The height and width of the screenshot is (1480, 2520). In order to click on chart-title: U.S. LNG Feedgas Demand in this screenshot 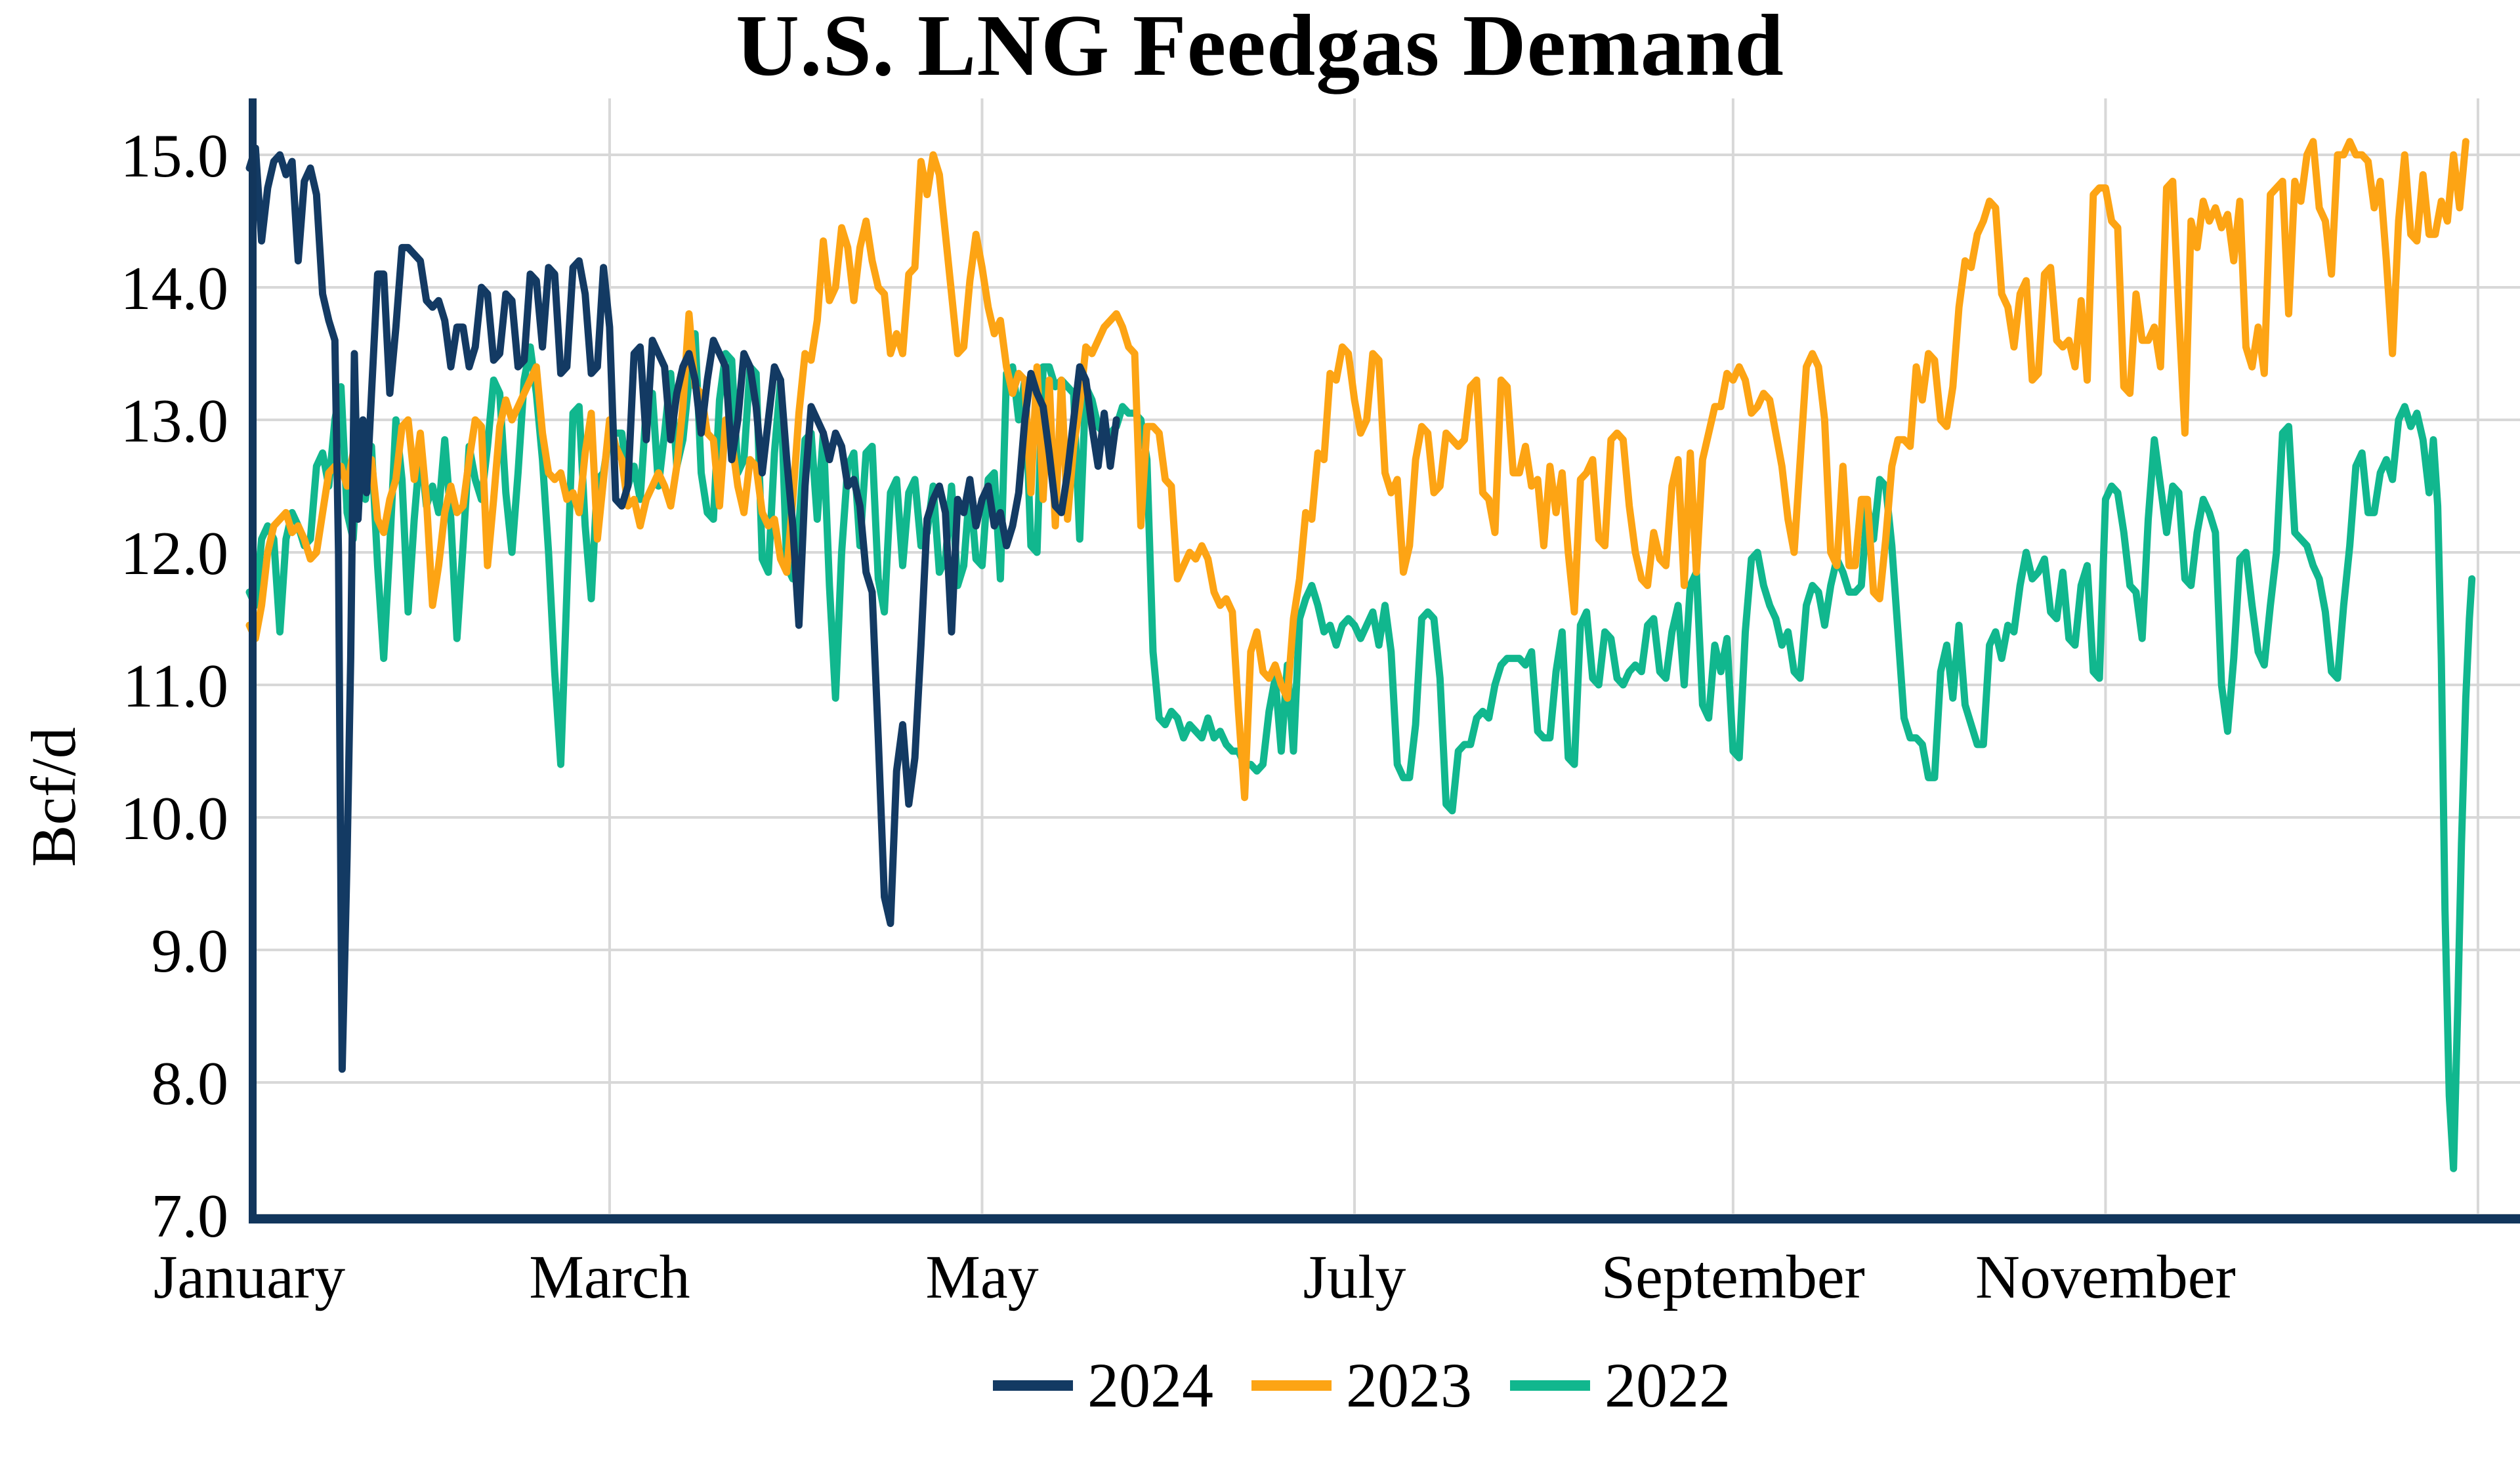, I will do `click(1260, 47)`.